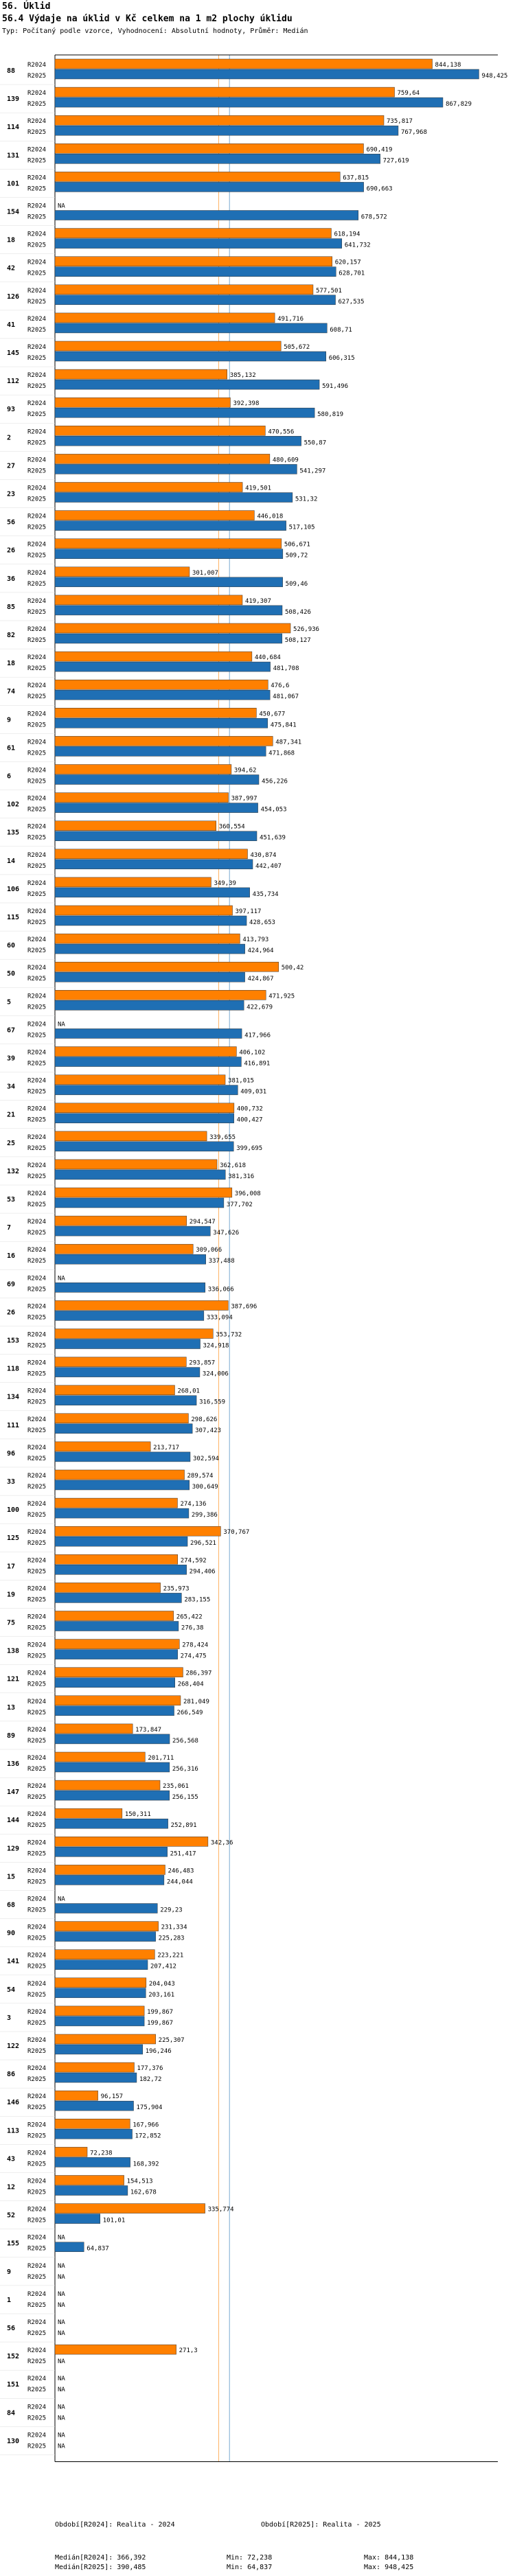  What do you see at coordinates (61, 2407) in the screenshot?
I see `na-label-r2024: NA` at bounding box center [61, 2407].